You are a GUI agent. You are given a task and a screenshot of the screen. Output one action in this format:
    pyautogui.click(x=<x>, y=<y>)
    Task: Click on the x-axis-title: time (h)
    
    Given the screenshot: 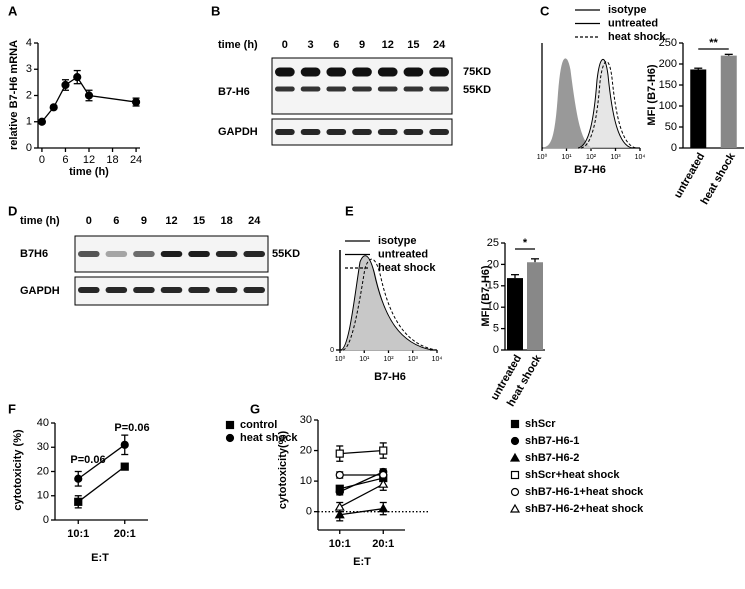 What is the action you would take?
    pyautogui.click(x=89, y=172)
    